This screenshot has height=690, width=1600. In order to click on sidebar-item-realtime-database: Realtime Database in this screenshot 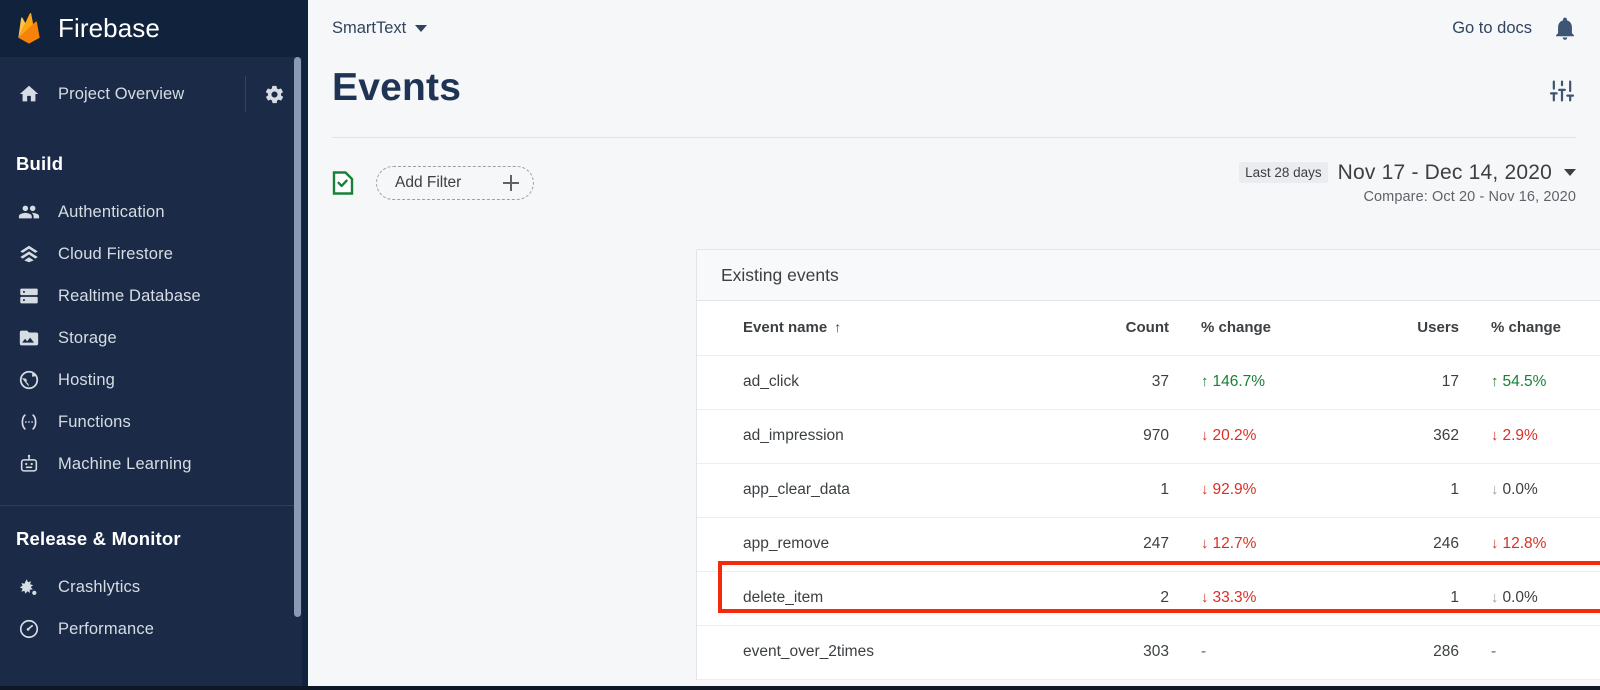, I will do `click(154, 296)`.